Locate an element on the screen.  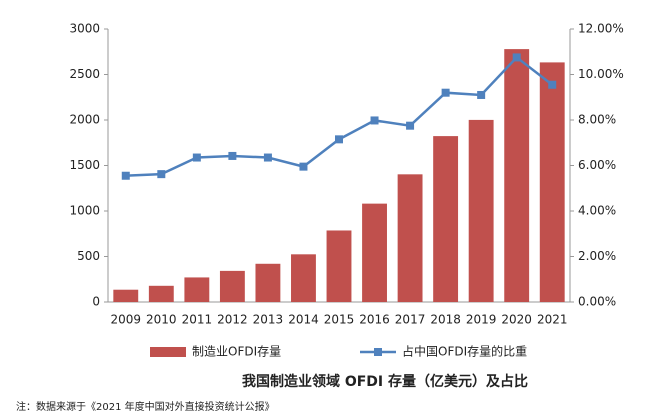
x-tick-label: 2016 is located at coordinates (374, 320).